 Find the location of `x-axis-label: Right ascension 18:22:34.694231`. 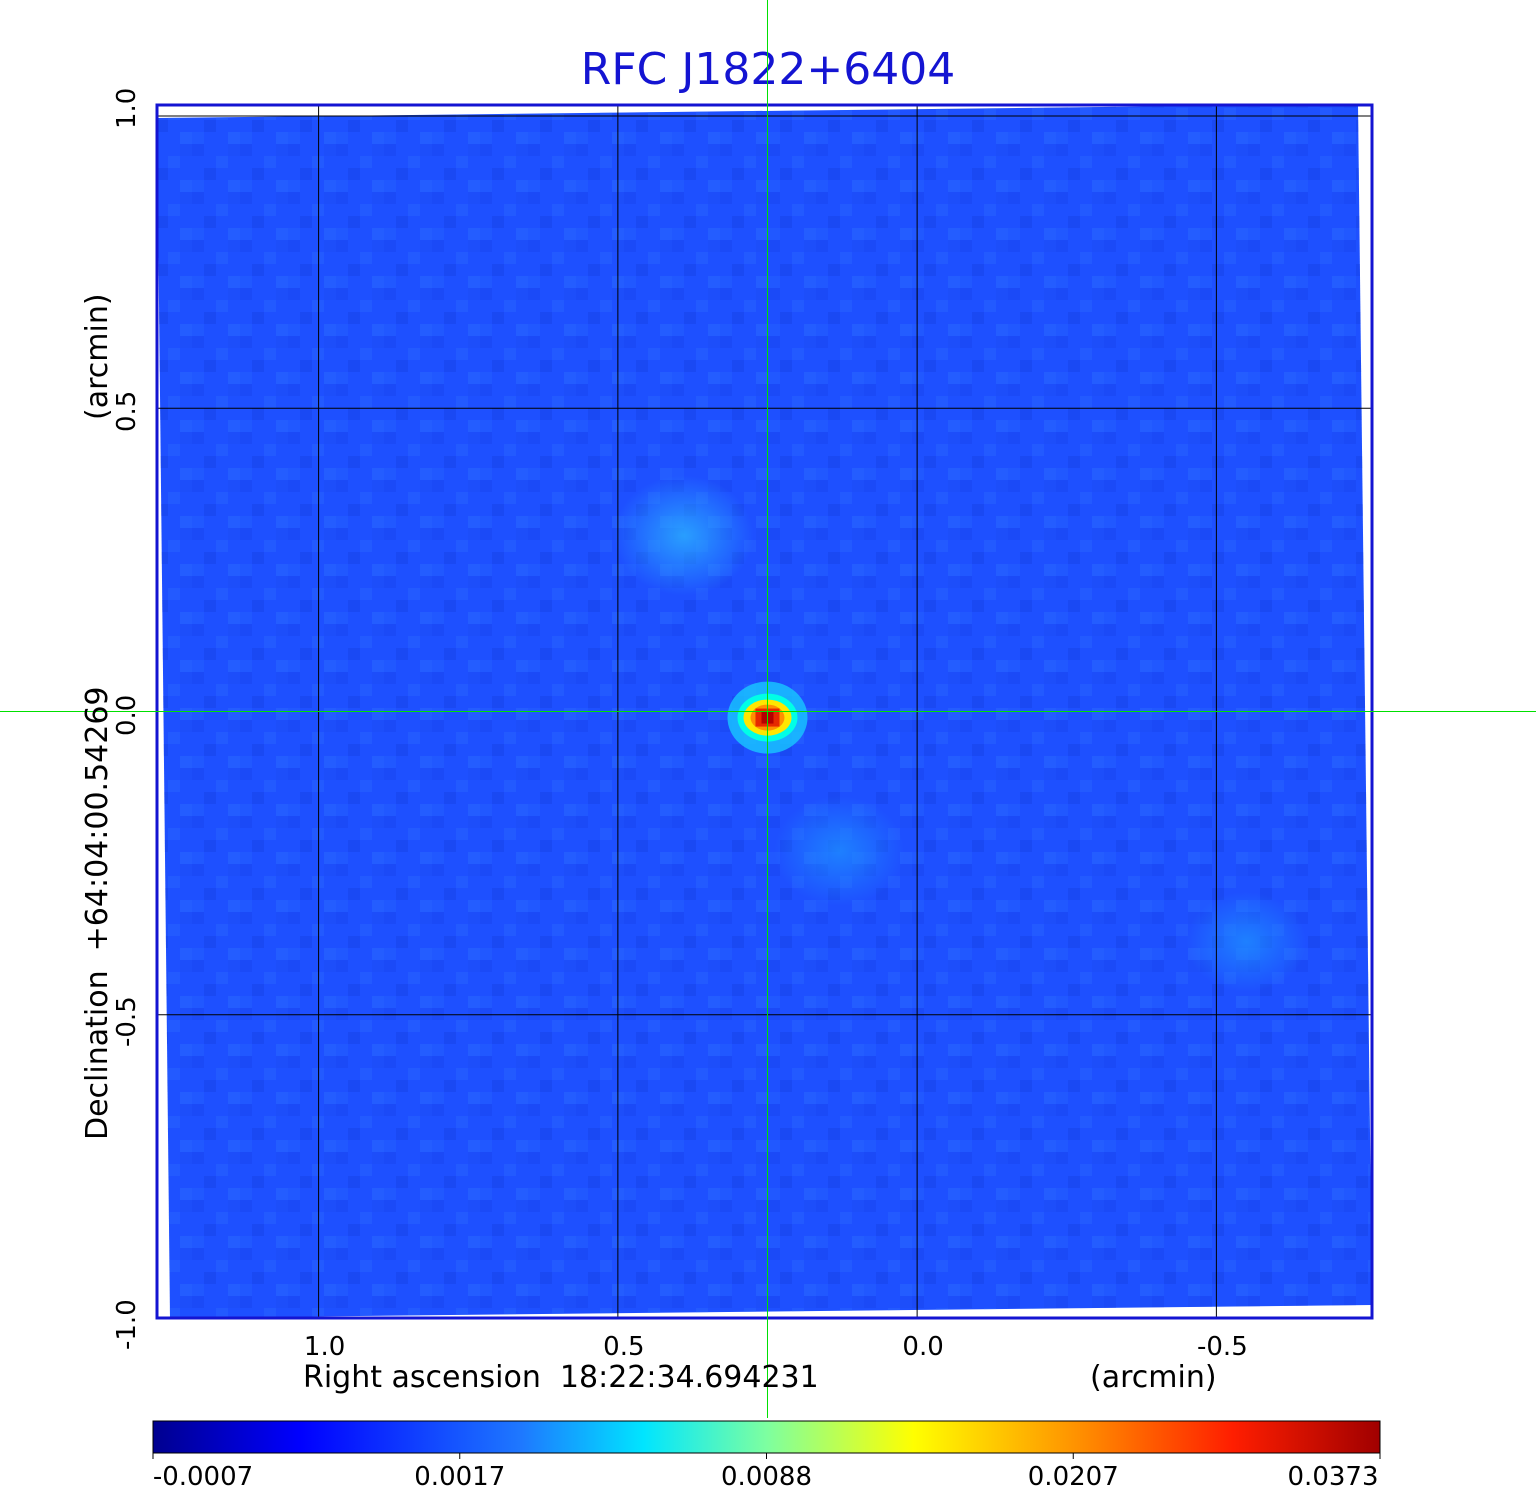

x-axis-label: Right ascension 18:22:34.694231 is located at coordinates (561, 1377).